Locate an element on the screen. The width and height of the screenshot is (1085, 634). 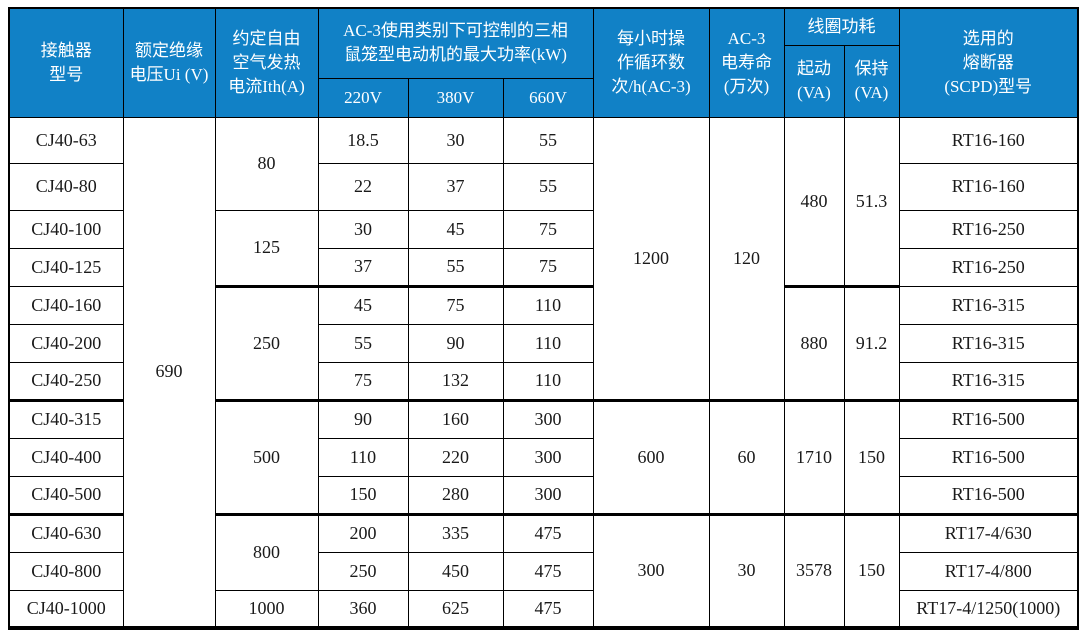
cell-fuse: RT17-4/800 is located at coordinates (988, 571).